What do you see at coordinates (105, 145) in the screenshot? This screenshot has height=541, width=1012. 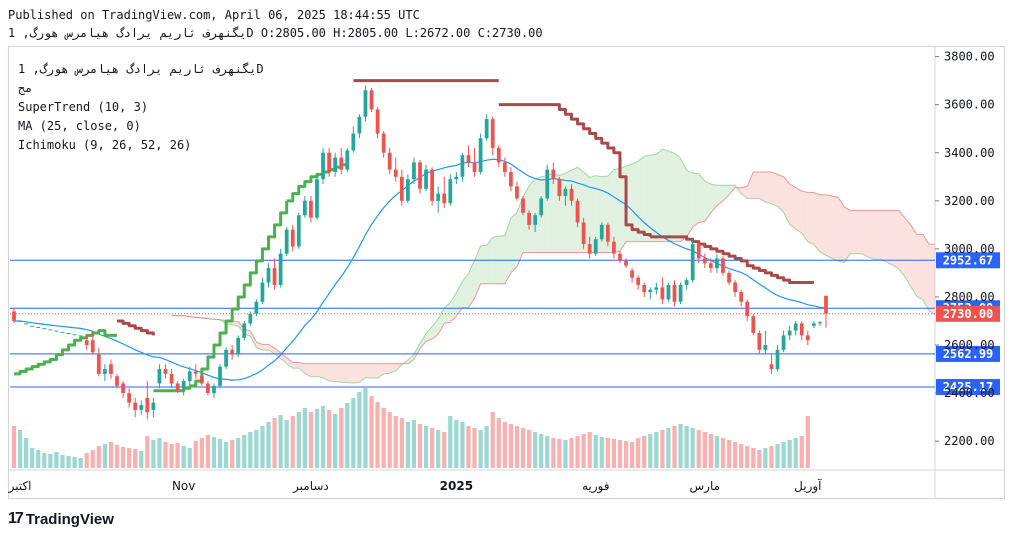 I see `legend-ichimoku: Ichimoku (9, 26, 52, 26)` at bounding box center [105, 145].